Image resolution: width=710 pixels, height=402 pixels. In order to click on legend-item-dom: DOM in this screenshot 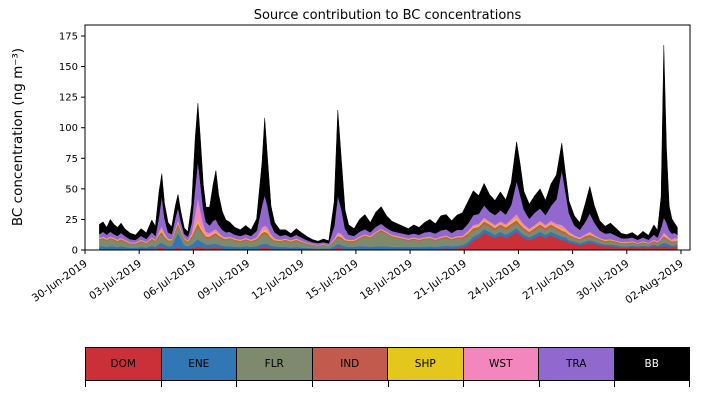, I will do `click(123, 364)`.